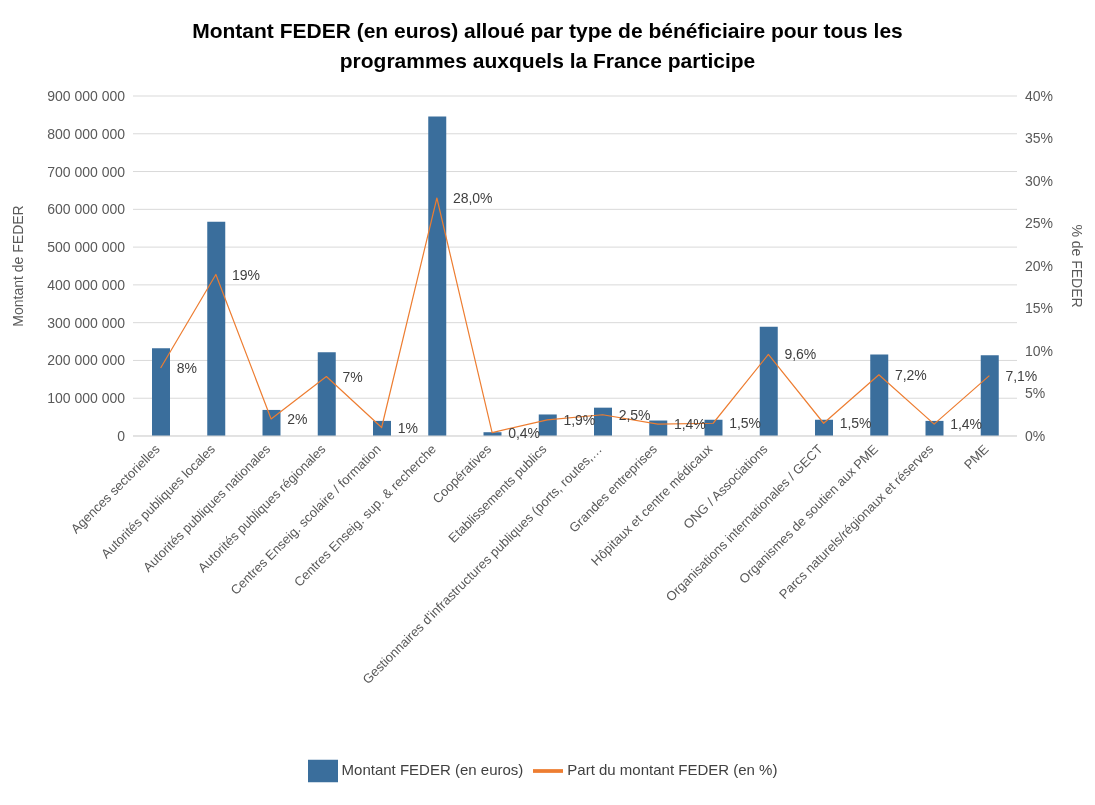 The width and height of the screenshot is (1095, 805). What do you see at coordinates (186, 368) in the screenshot?
I see `data-label: 8%` at bounding box center [186, 368].